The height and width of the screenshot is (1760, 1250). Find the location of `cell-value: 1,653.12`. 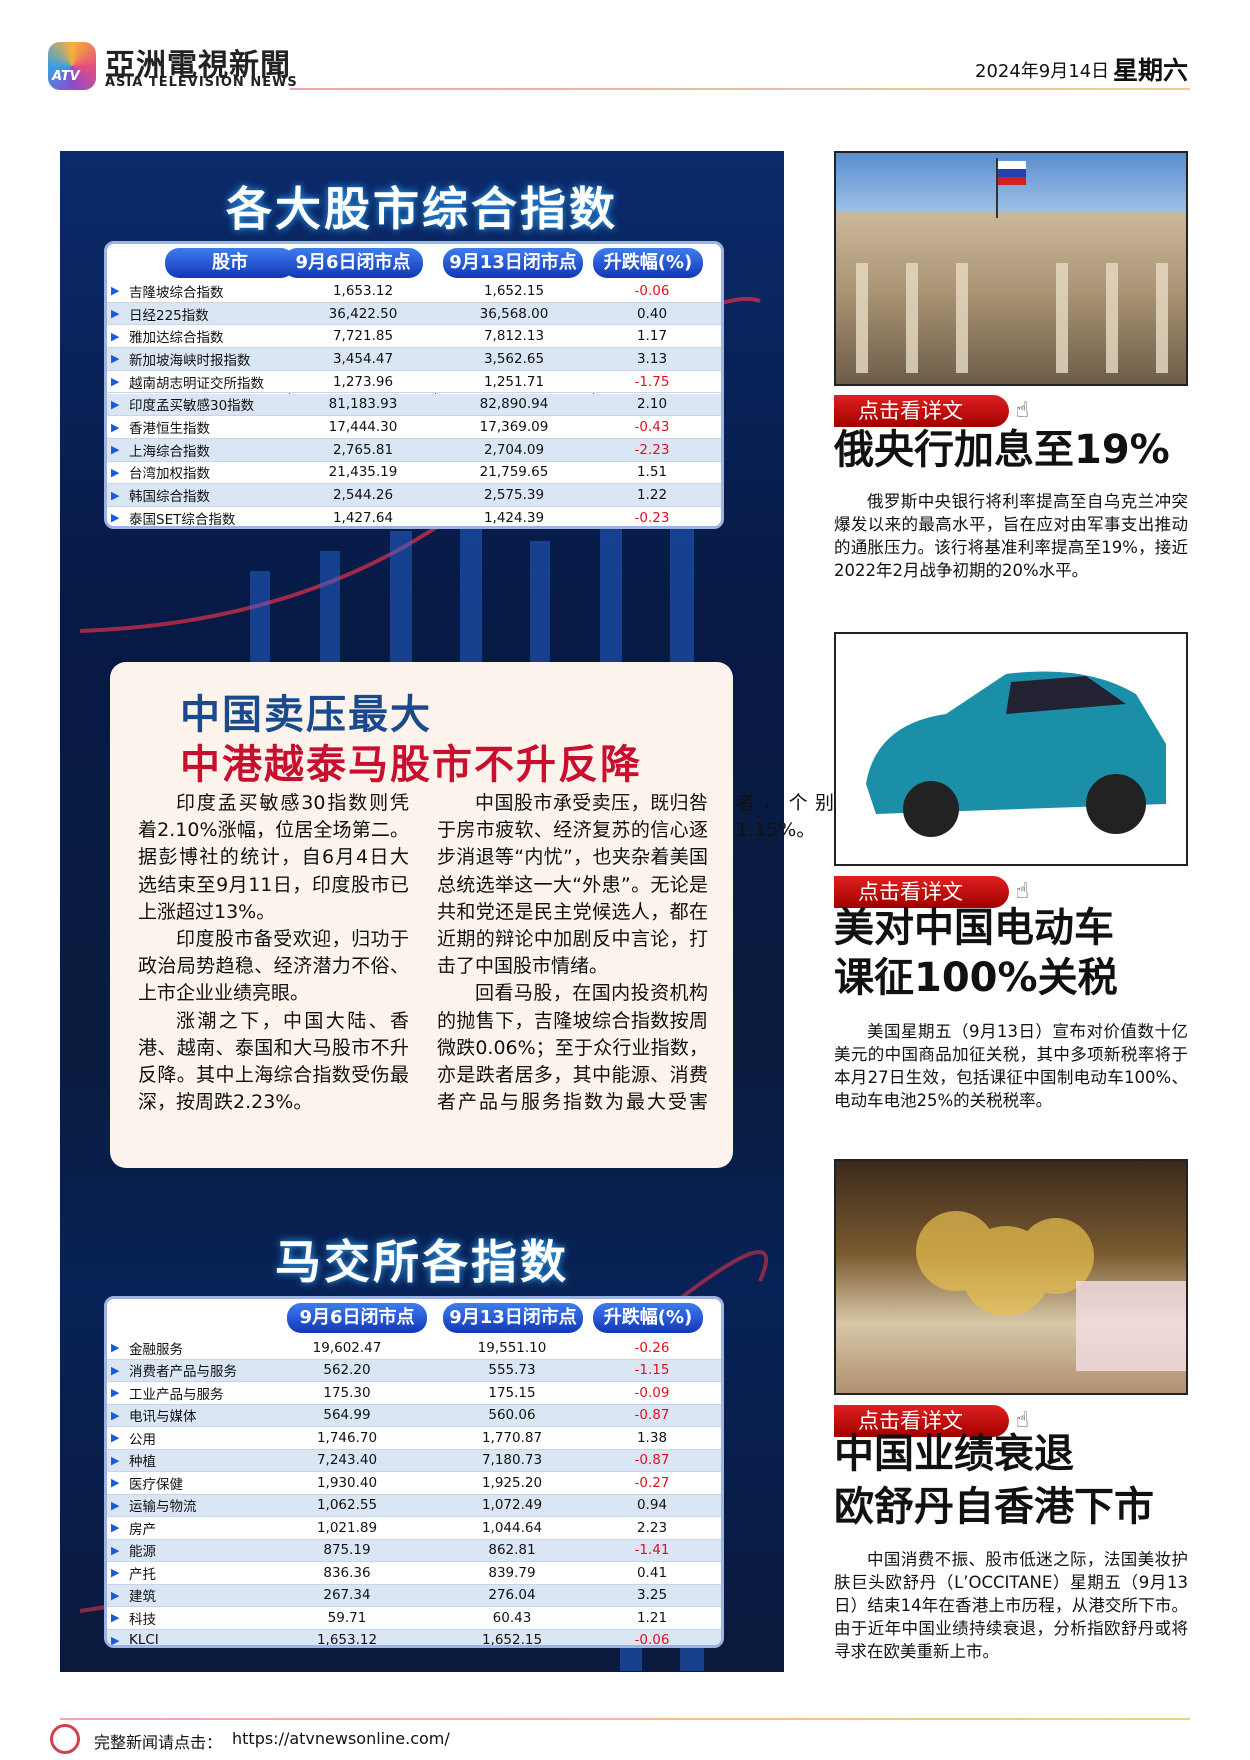

cell-value: 1,653.12 is located at coordinates (363, 290).